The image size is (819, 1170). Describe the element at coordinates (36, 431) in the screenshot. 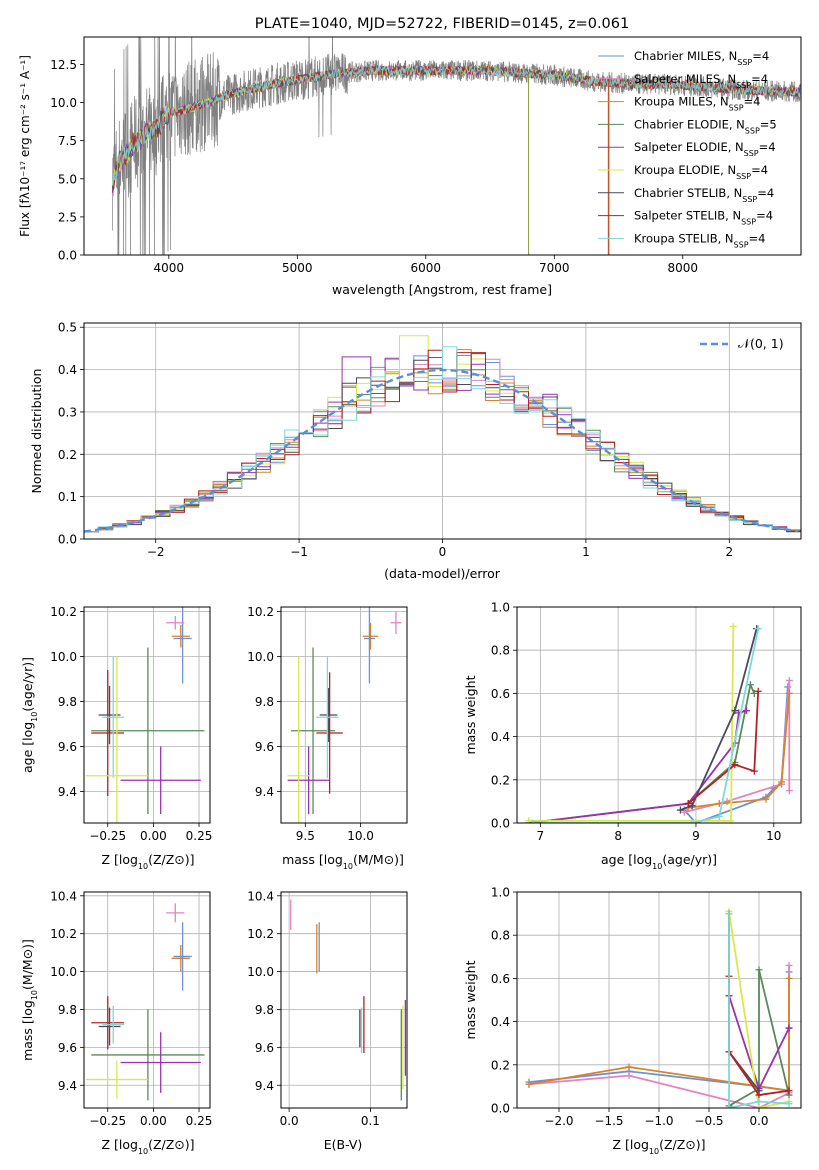

I see `y-axis-label: Normed distribution` at that location.